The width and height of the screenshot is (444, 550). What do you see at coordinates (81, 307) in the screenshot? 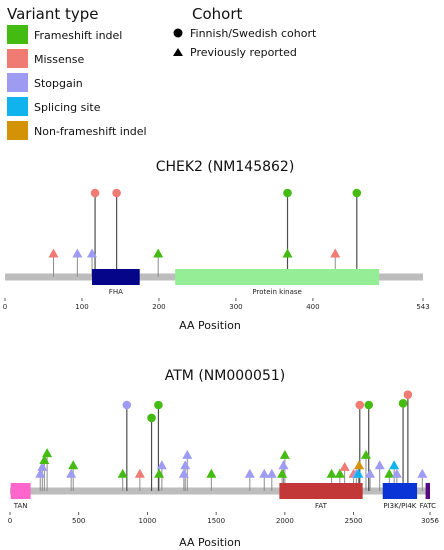
I see `x-tick-label: 100` at bounding box center [81, 307].